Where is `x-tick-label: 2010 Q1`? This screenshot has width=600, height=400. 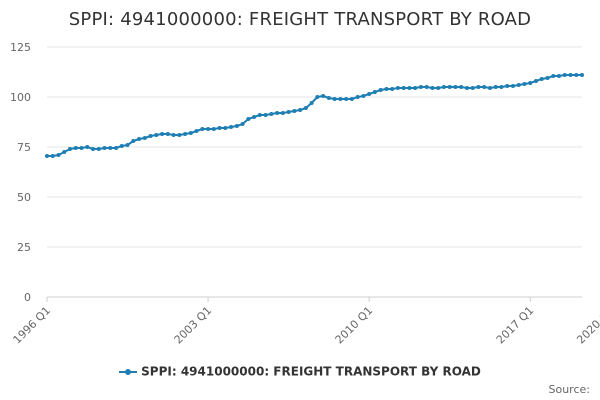 x-tick-label: 2010 Q1 is located at coordinates (354, 325).